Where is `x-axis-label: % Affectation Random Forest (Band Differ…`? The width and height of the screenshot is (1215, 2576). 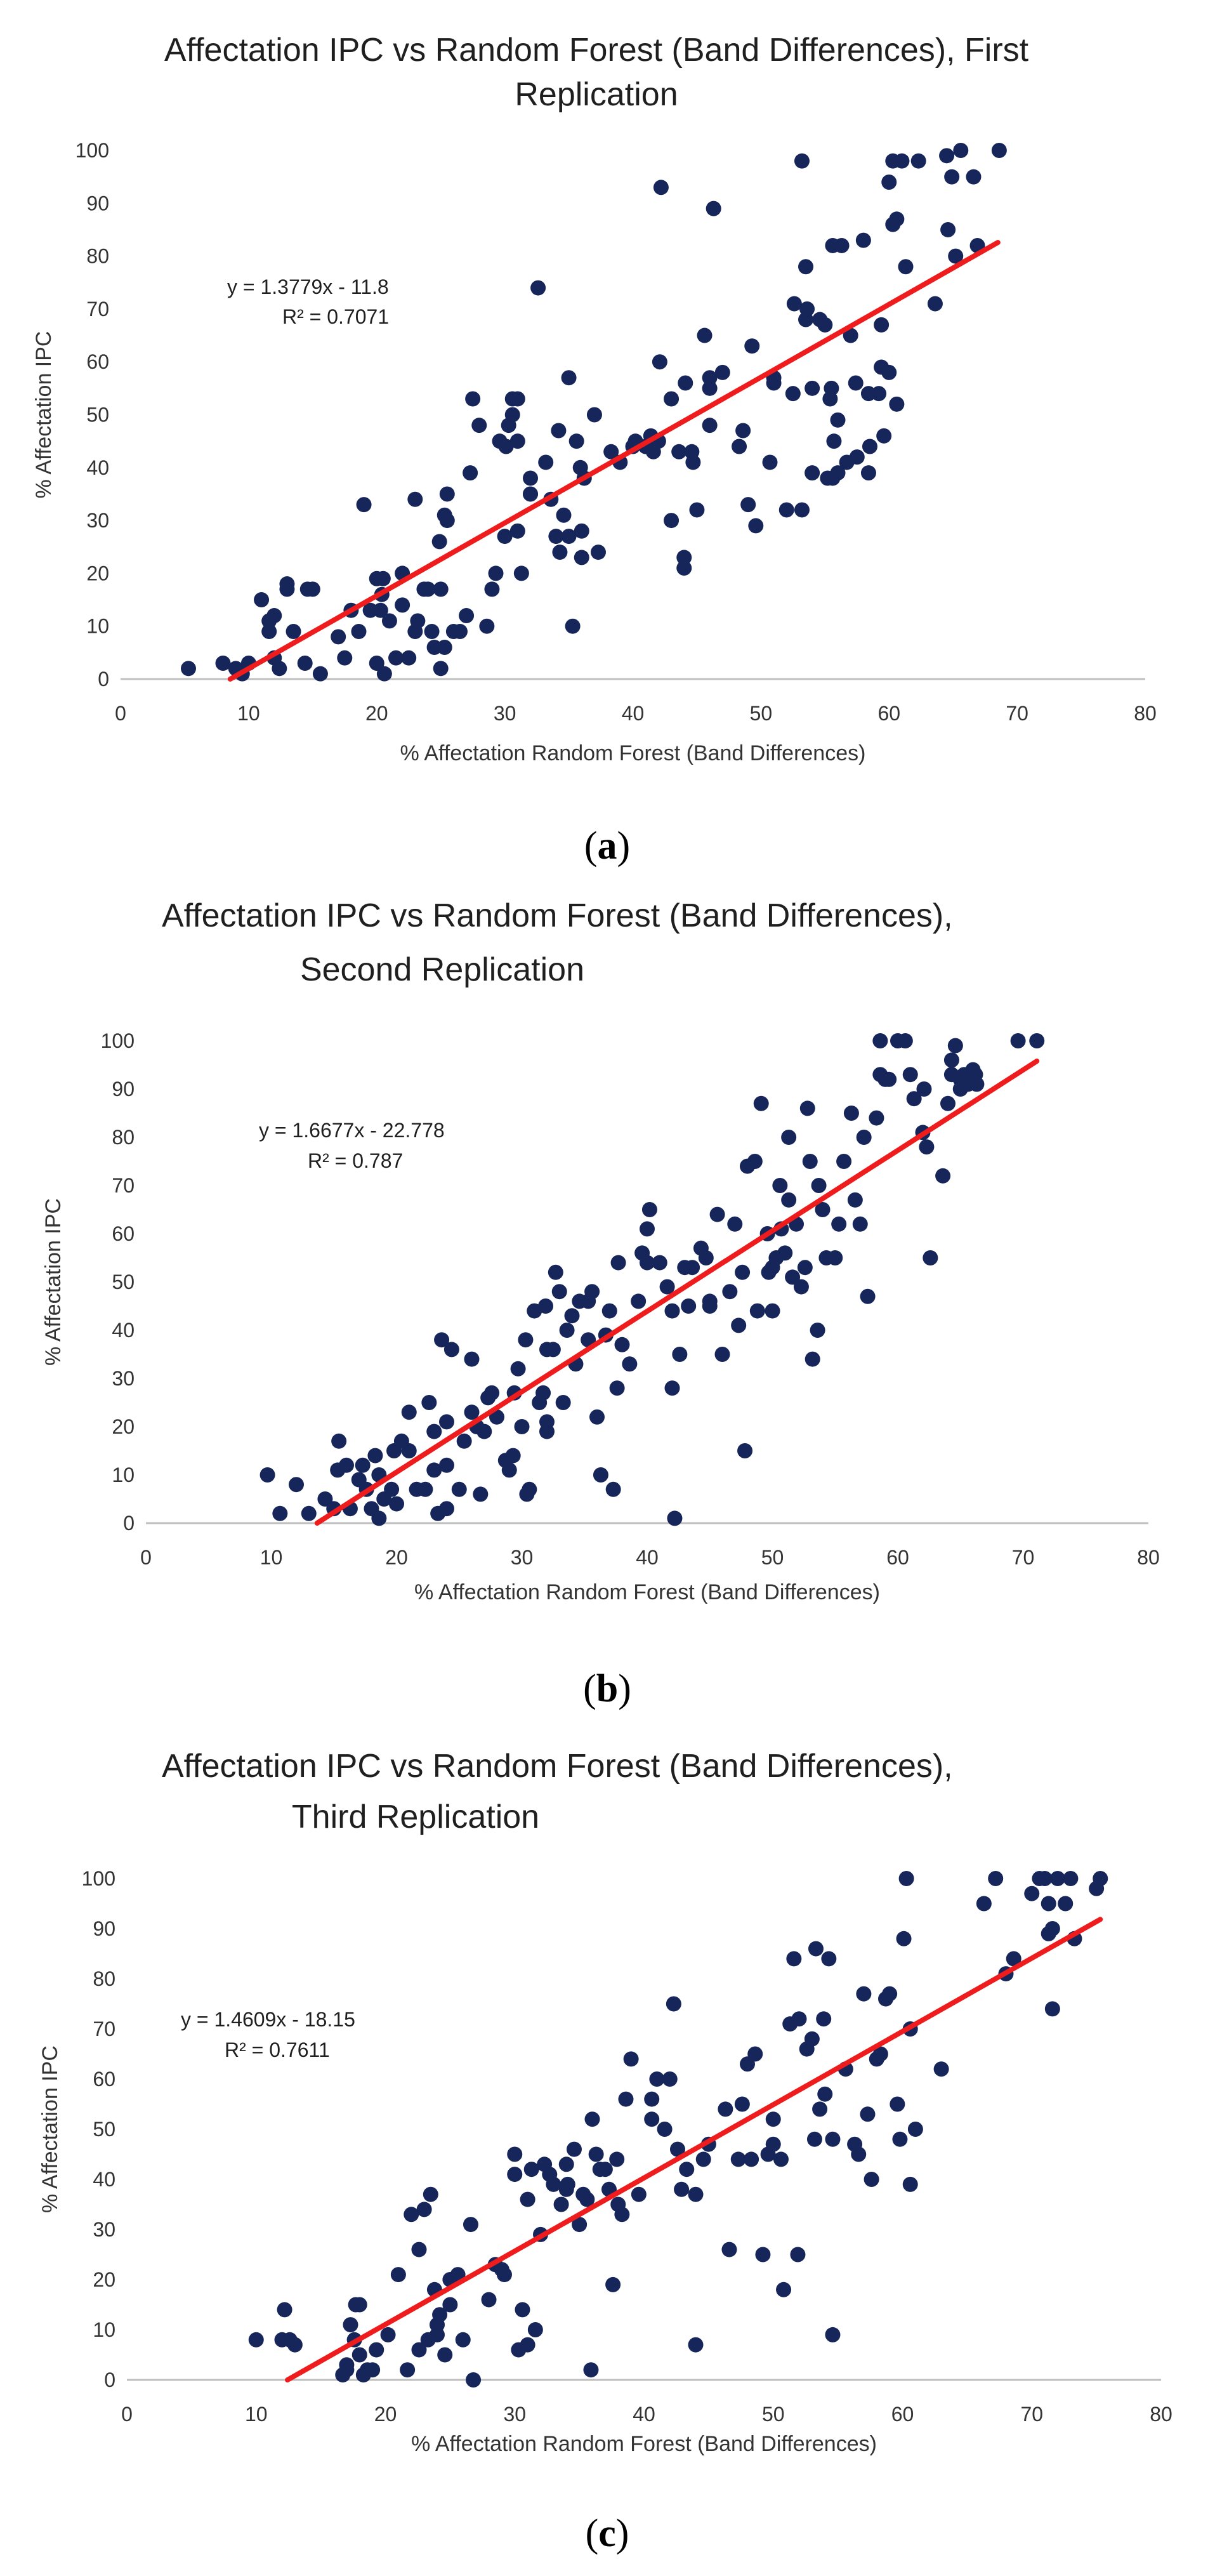
x-axis-label: % Affectation Random Forest (Band Differ… is located at coordinates (633, 753).